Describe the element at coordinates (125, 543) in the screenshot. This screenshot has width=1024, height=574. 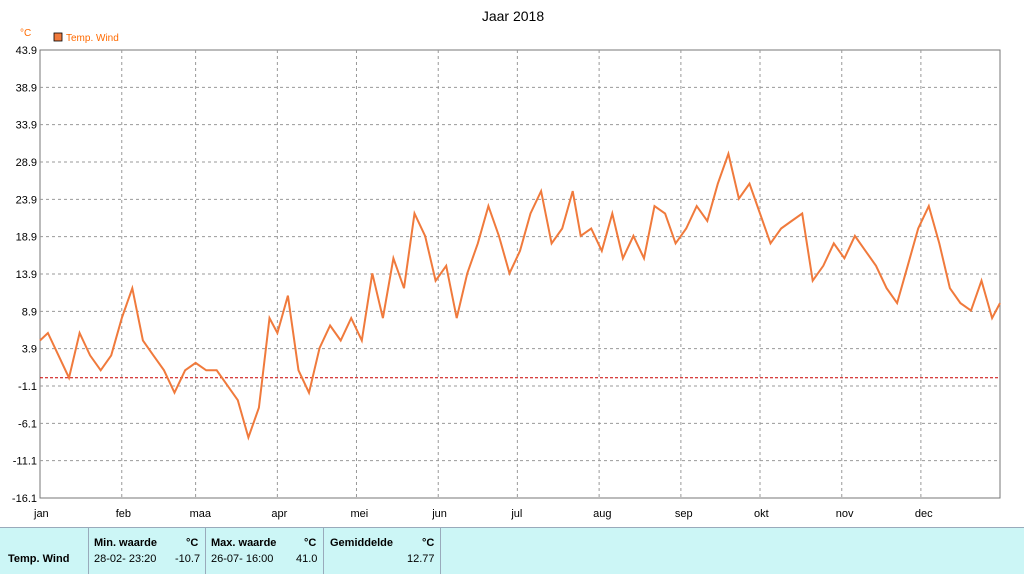
I see `min-header: Min. waarde` at that location.